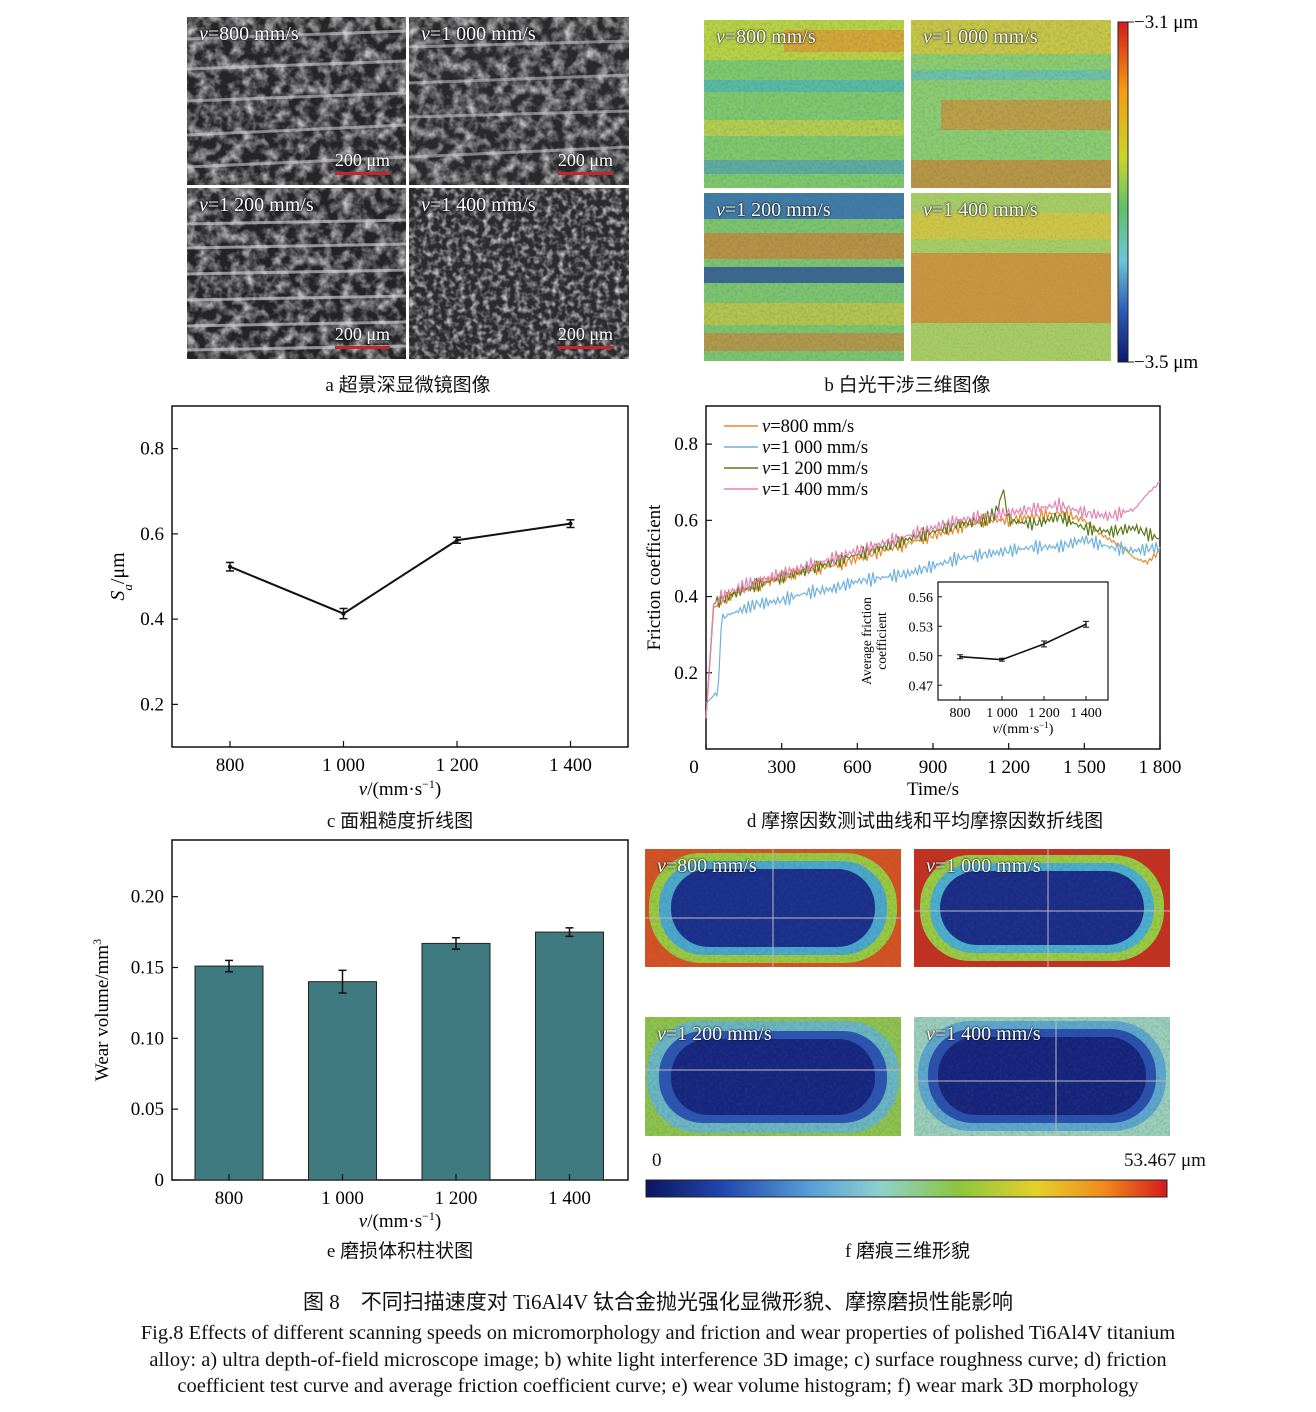 This screenshot has width=1316, height=1412. I want to click on micrograph-tile: v=800 mm/s 200 μm, so click(296, 101).